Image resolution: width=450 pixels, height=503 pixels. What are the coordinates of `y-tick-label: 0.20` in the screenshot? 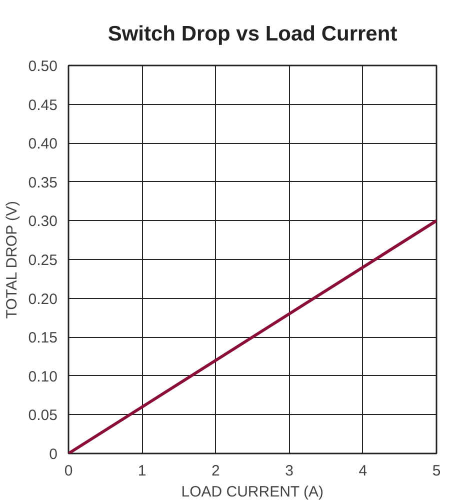 It's located at (43, 299).